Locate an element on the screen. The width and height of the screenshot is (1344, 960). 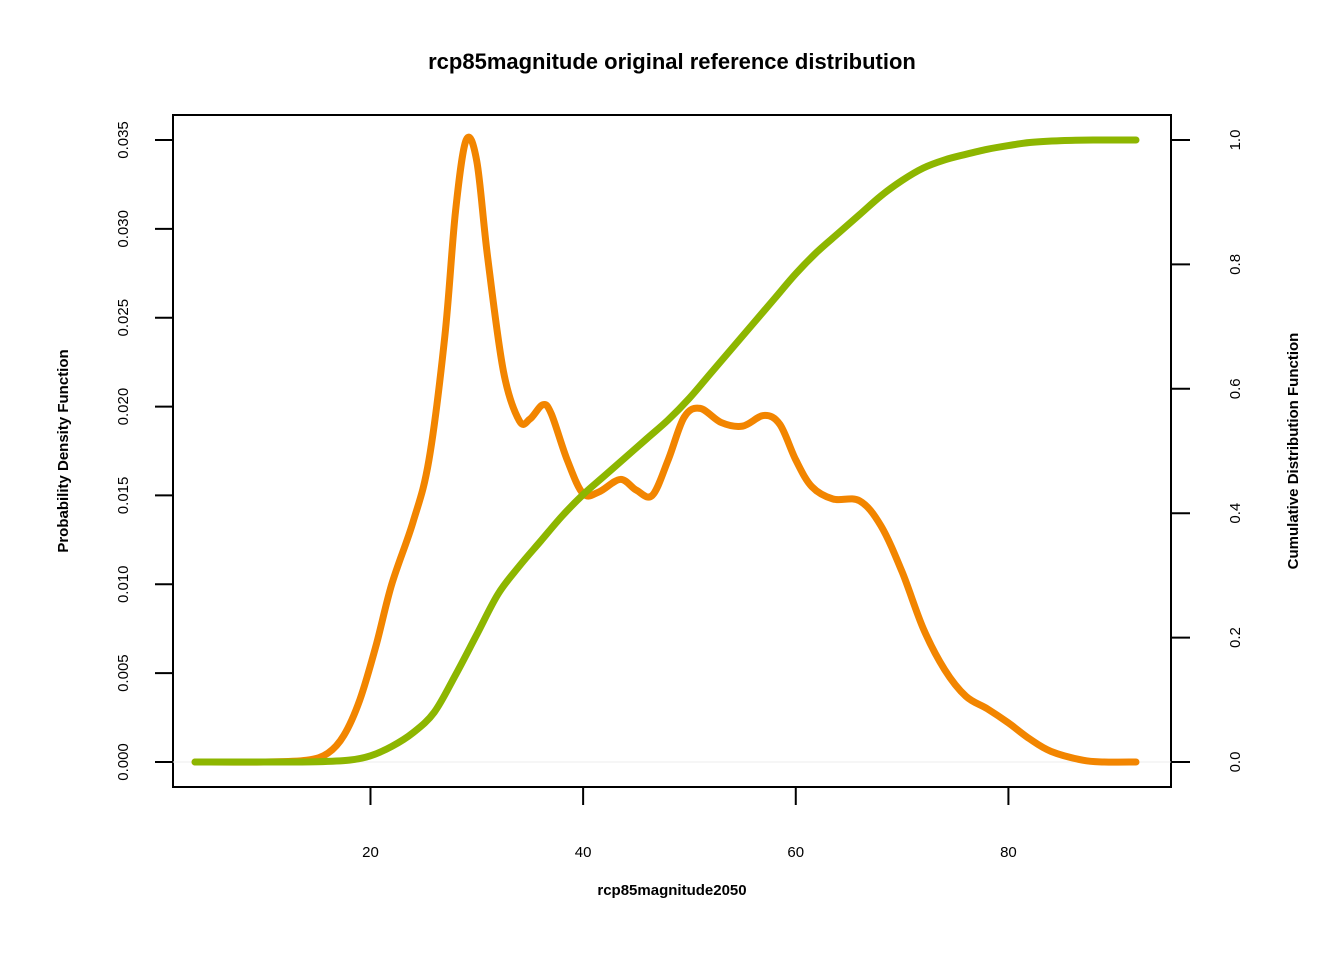
left-y-tick-label: 0.030 is located at coordinates (123, 229).